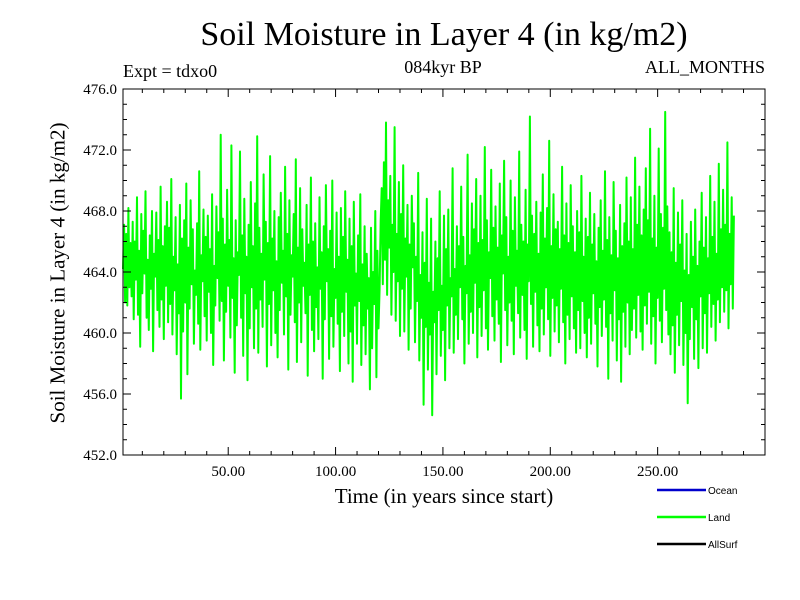 The width and height of the screenshot is (800, 600). What do you see at coordinates (100, 273) in the screenshot?
I see `y-tick-label: 464.0` at bounding box center [100, 273].